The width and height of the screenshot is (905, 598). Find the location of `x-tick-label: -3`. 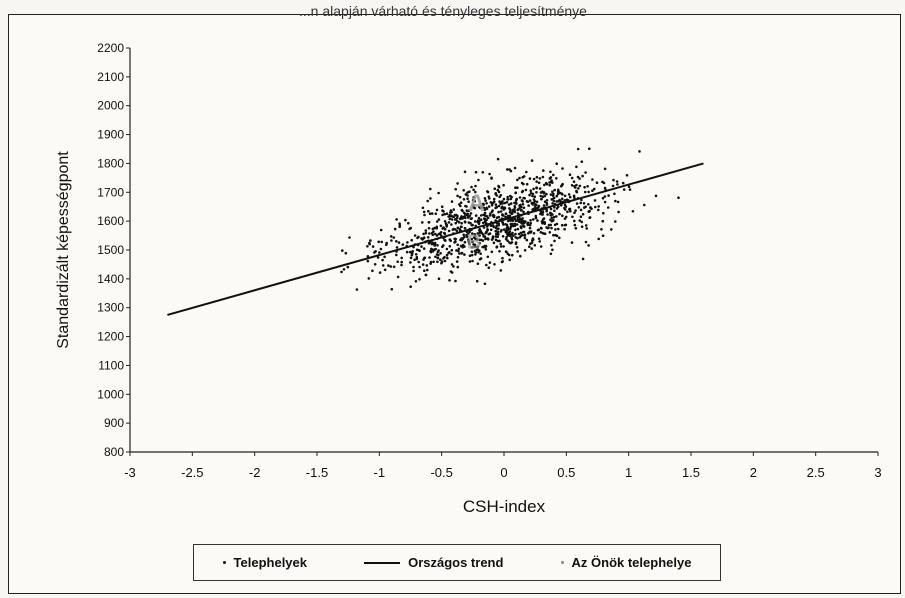

x-tick-label: -3 is located at coordinates (130, 472).